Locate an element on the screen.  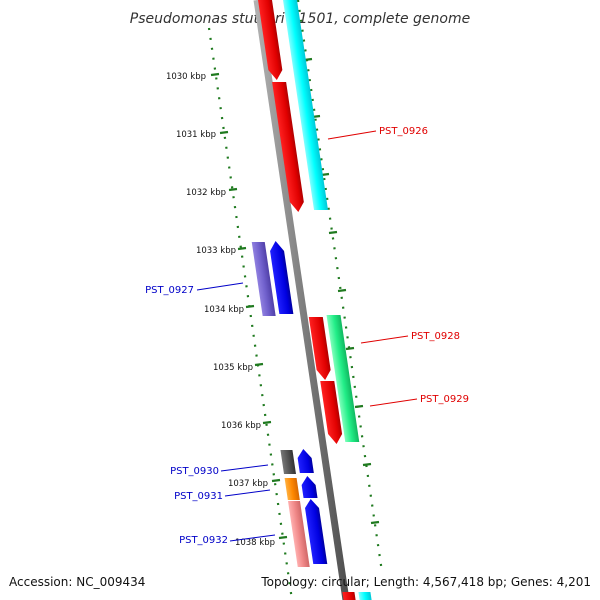
gene-label-pst0930: PST_0930 is located at coordinates (194, 471).